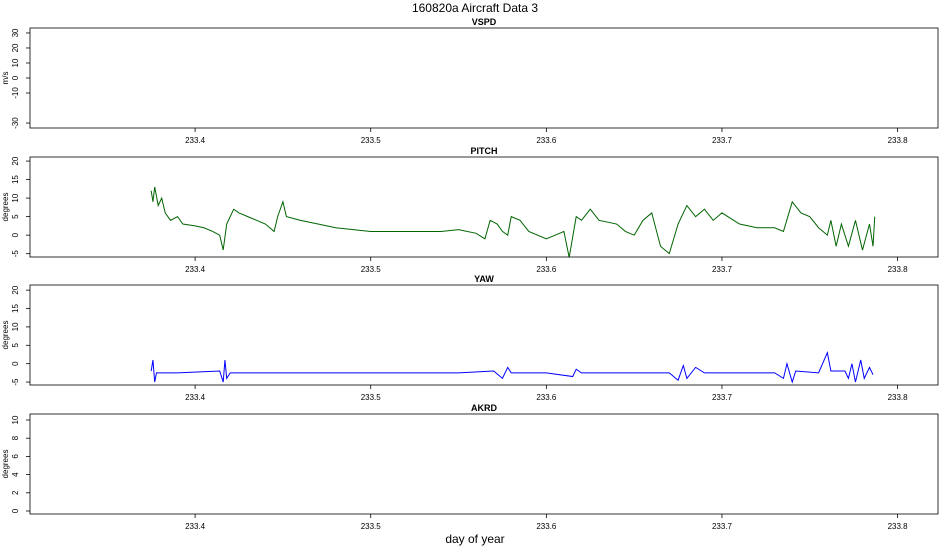 This screenshot has height=550, width=950. What do you see at coordinates (484, 151) in the screenshot?
I see `panel-title: PITCH` at bounding box center [484, 151].